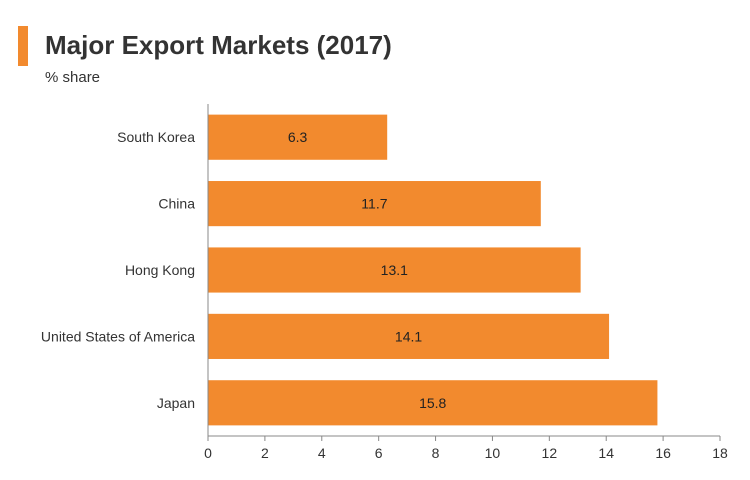 The height and width of the screenshot is (480, 750). I want to click on data-label: 6.3, so click(298, 137).